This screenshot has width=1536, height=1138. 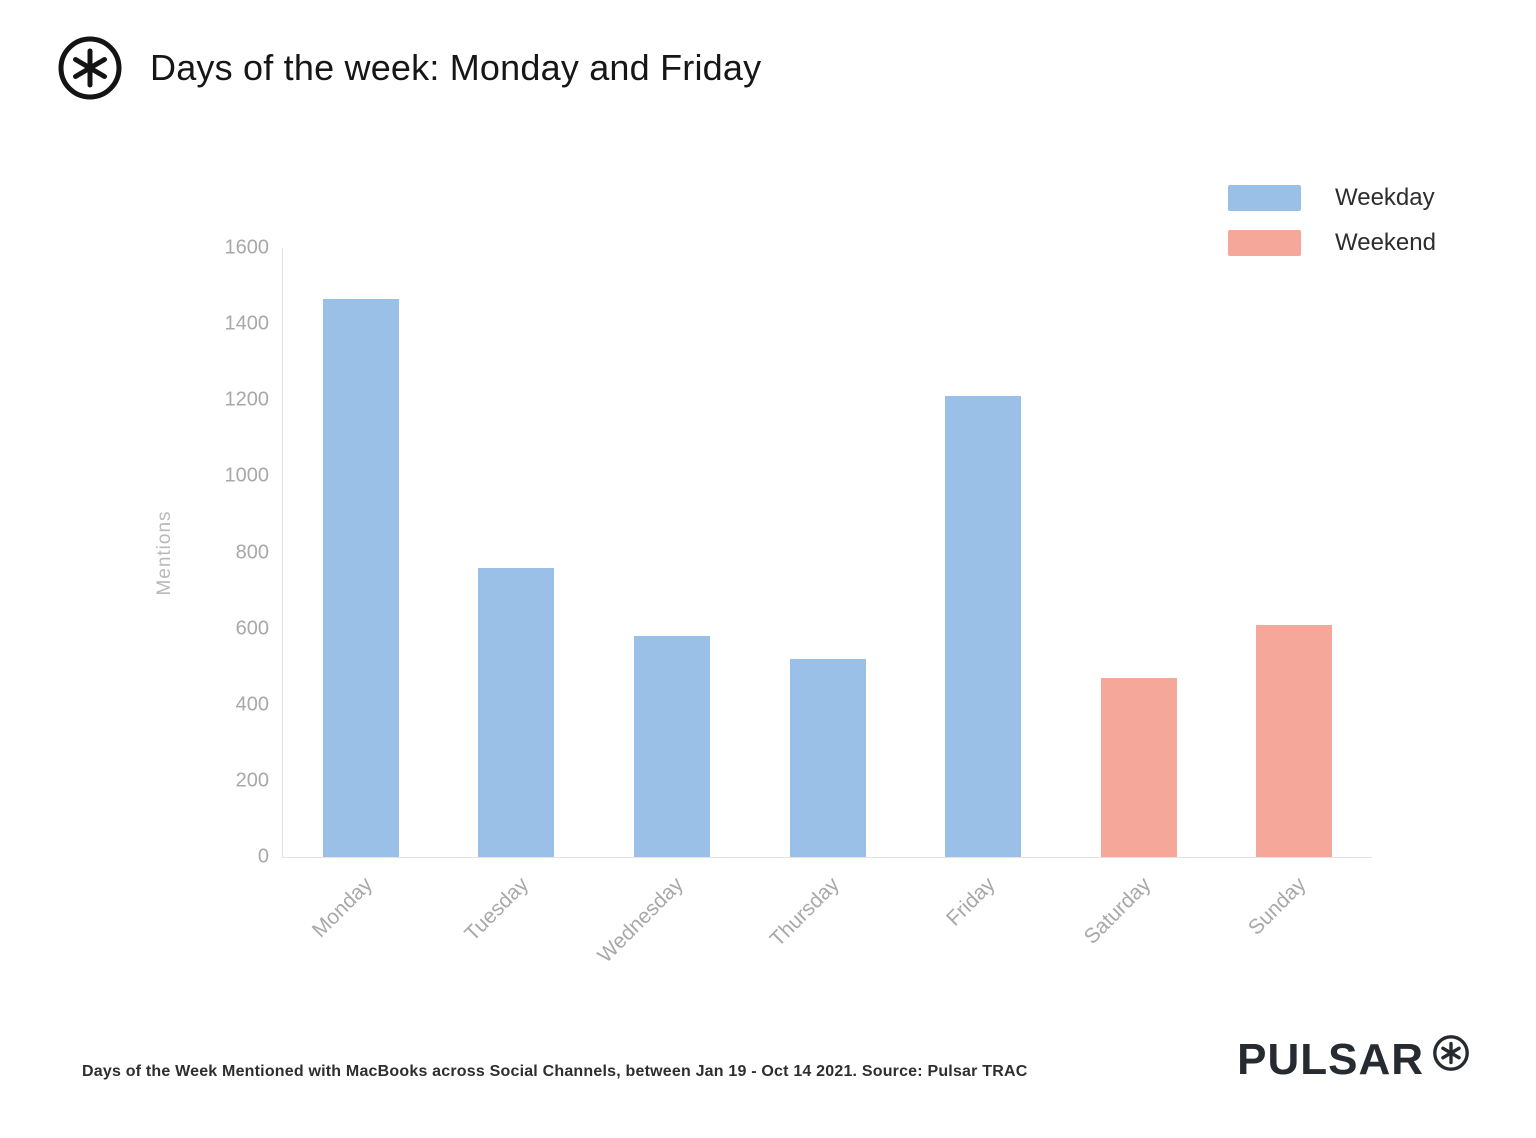 What do you see at coordinates (671, 746) in the screenshot?
I see `bar-wednesday` at bounding box center [671, 746].